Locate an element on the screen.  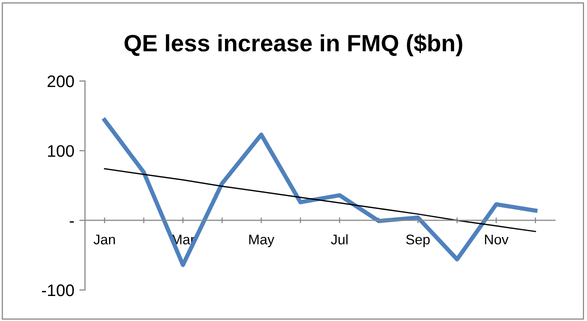
chart-title: QE less increase in FMQ ($bn) is located at coordinates (293, 45).